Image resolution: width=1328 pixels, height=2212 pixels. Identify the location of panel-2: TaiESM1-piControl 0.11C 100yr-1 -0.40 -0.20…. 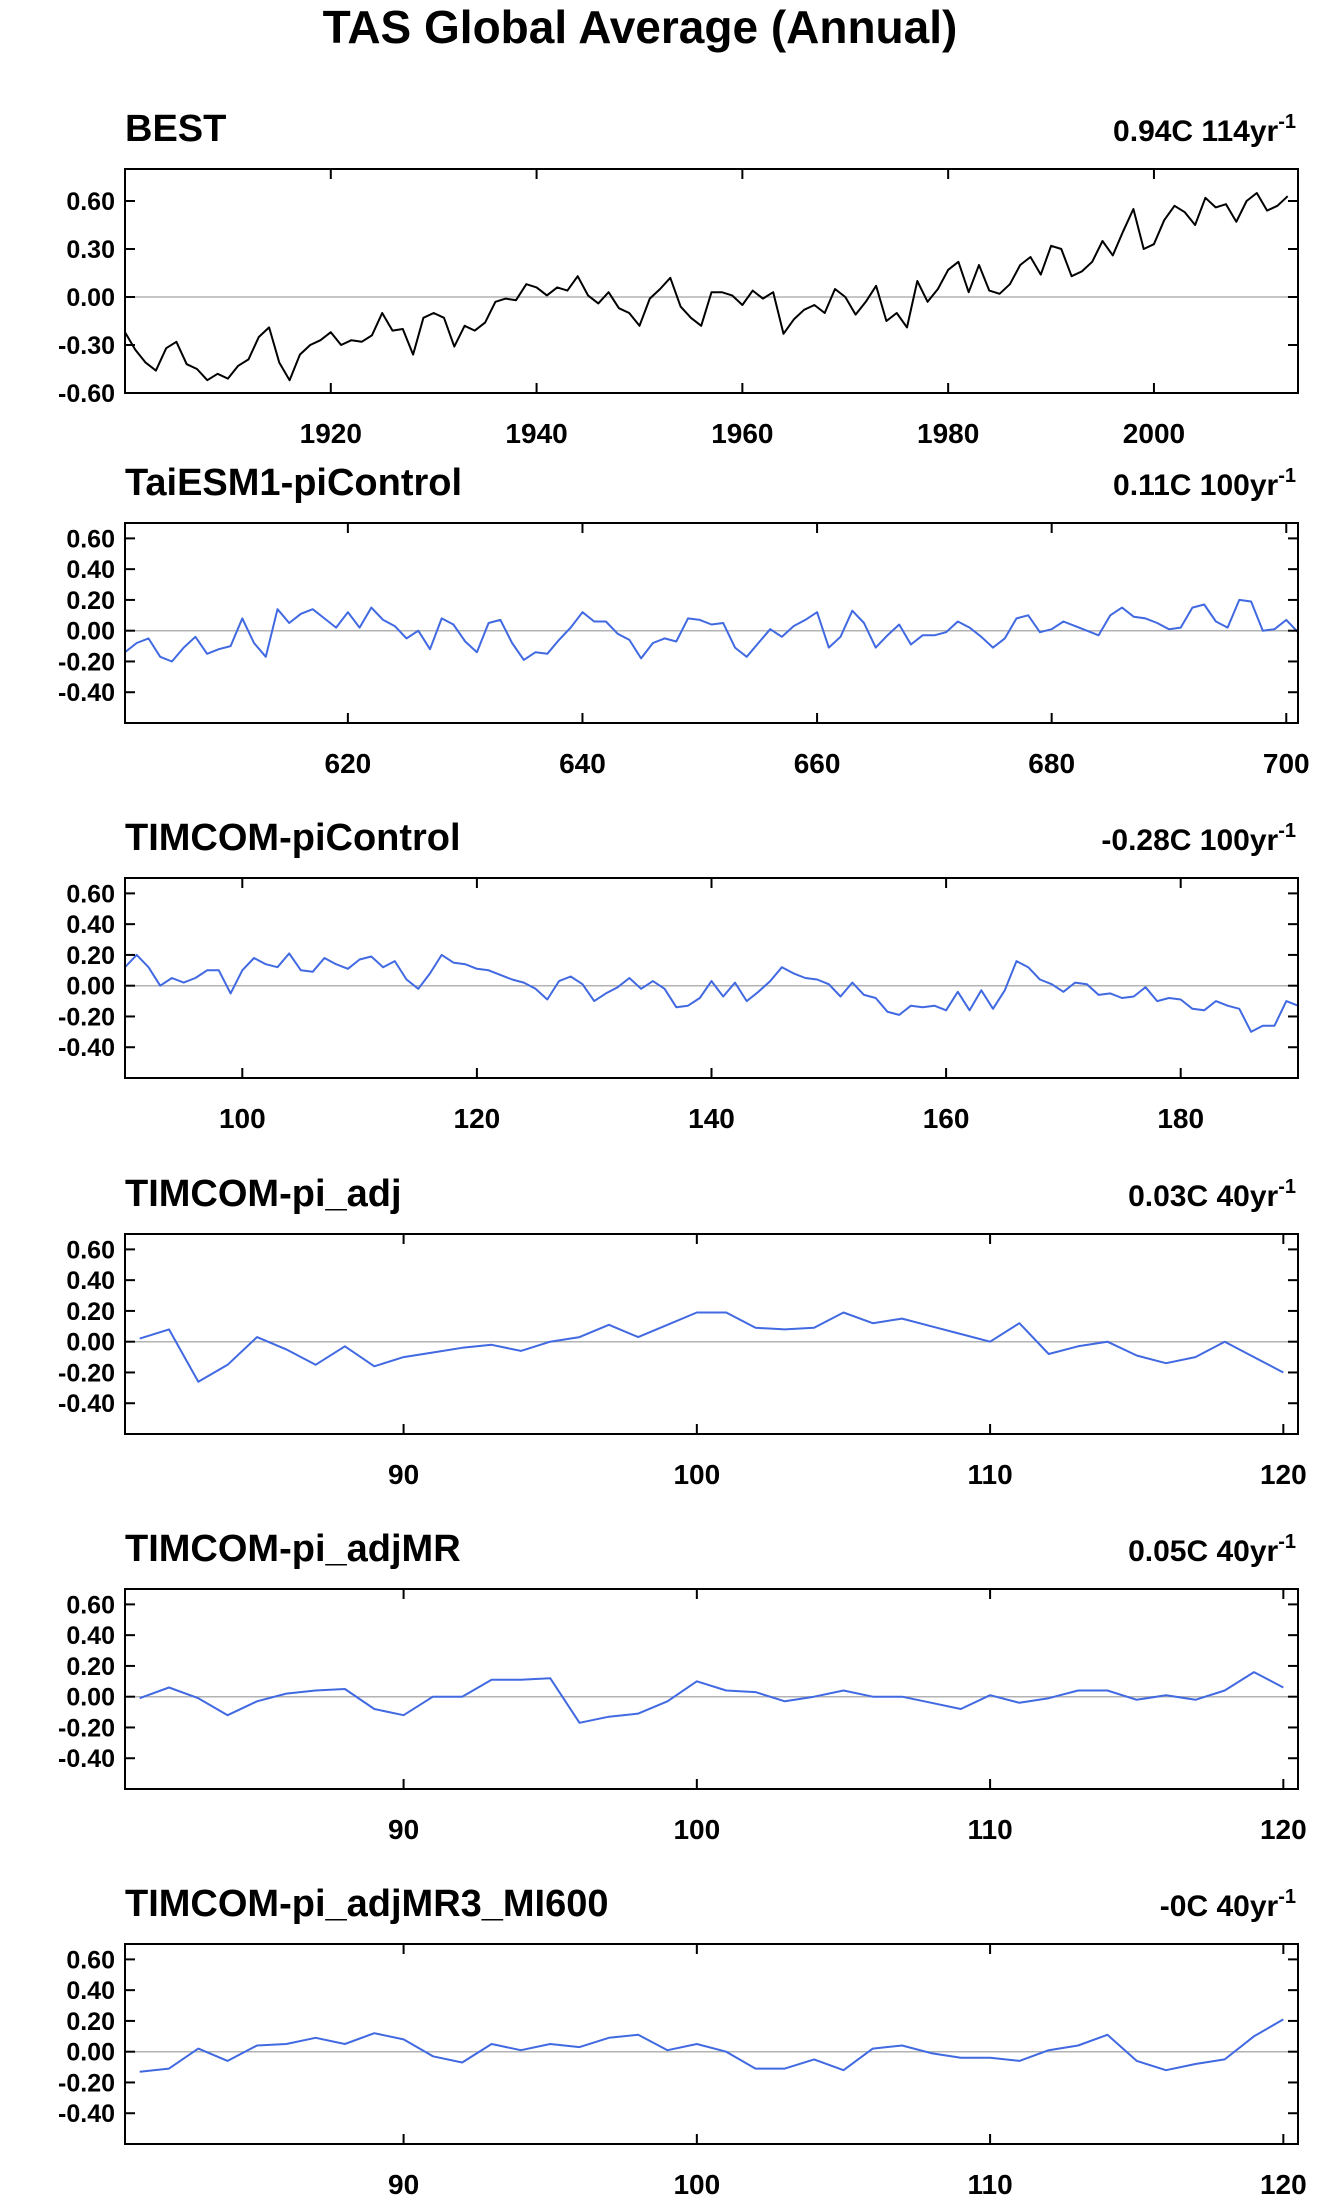
(684, 620).